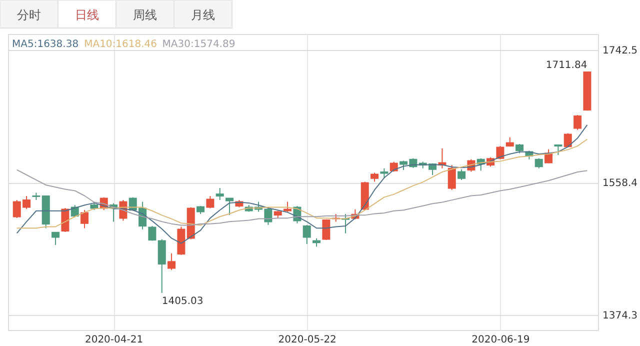 This screenshot has width=640, height=346. What do you see at coordinates (203, 15) in the screenshot?
I see `text: 月线` at bounding box center [203, 15].